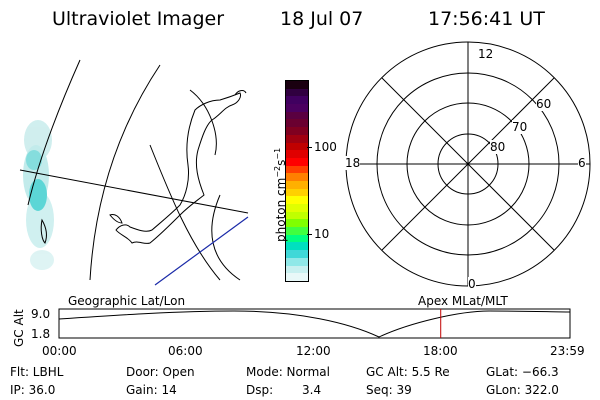 This screenshot has width=600, height=400. I want to click on colorbar-unit-label: photon cm−2s−1, so click(280, 194).